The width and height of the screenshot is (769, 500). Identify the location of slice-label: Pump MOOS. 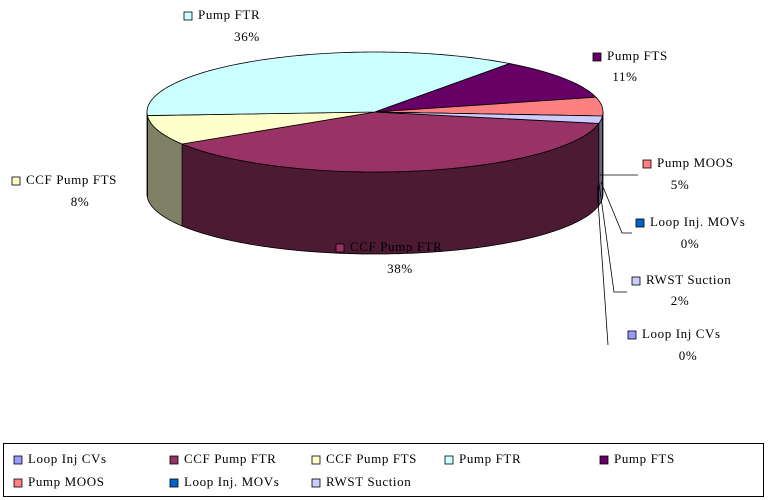
(695, 162).